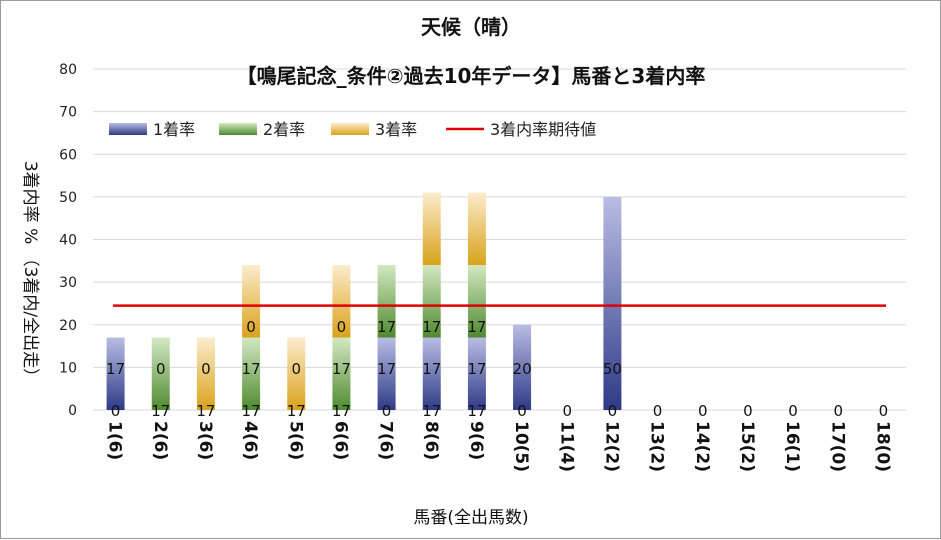 This screenshot has width=941, height=540. I want to click on legend-label: 2着率, so click(284, 129).